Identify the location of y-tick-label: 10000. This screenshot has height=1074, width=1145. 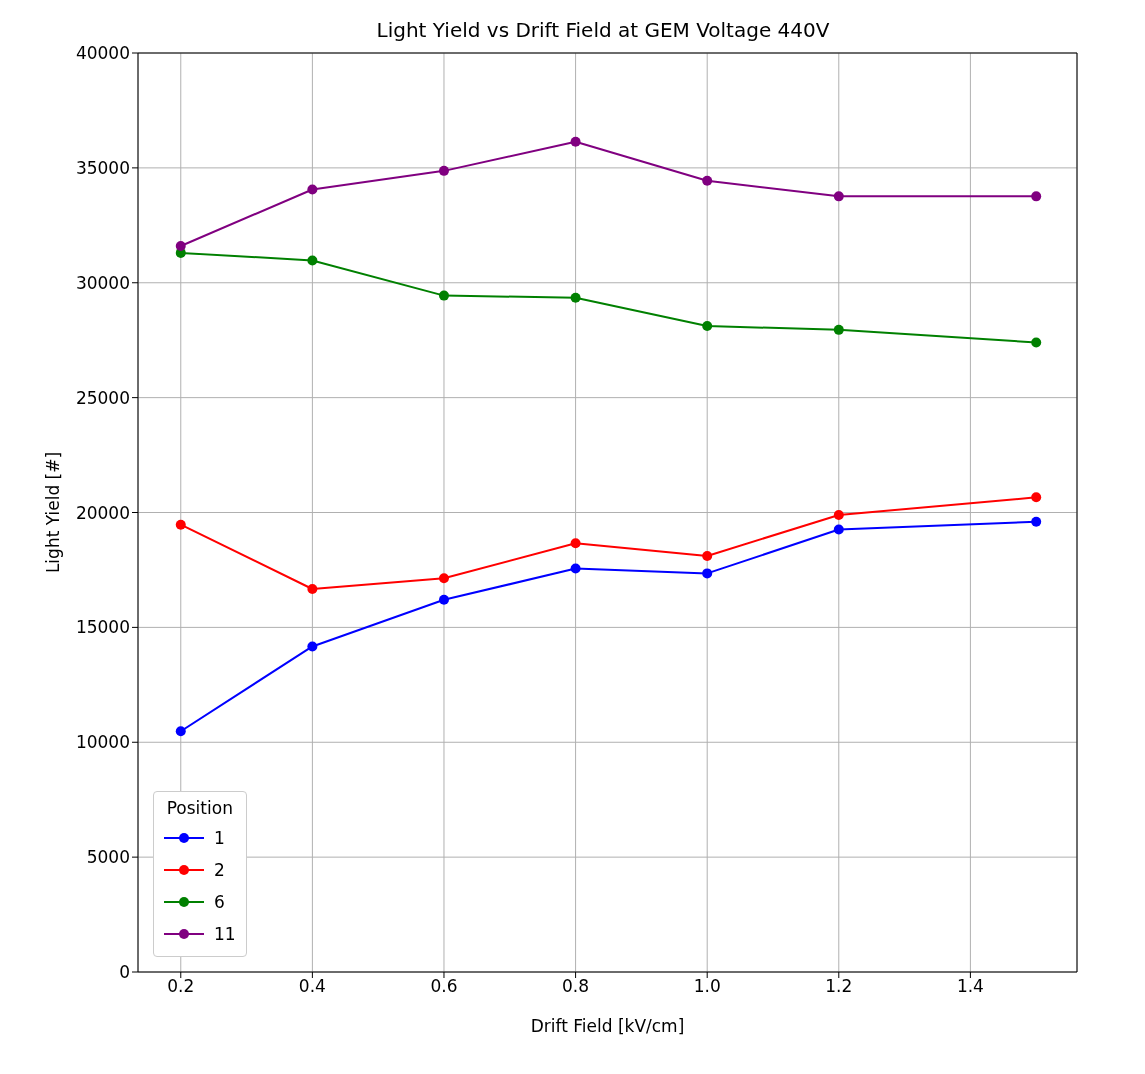
(102, 742).